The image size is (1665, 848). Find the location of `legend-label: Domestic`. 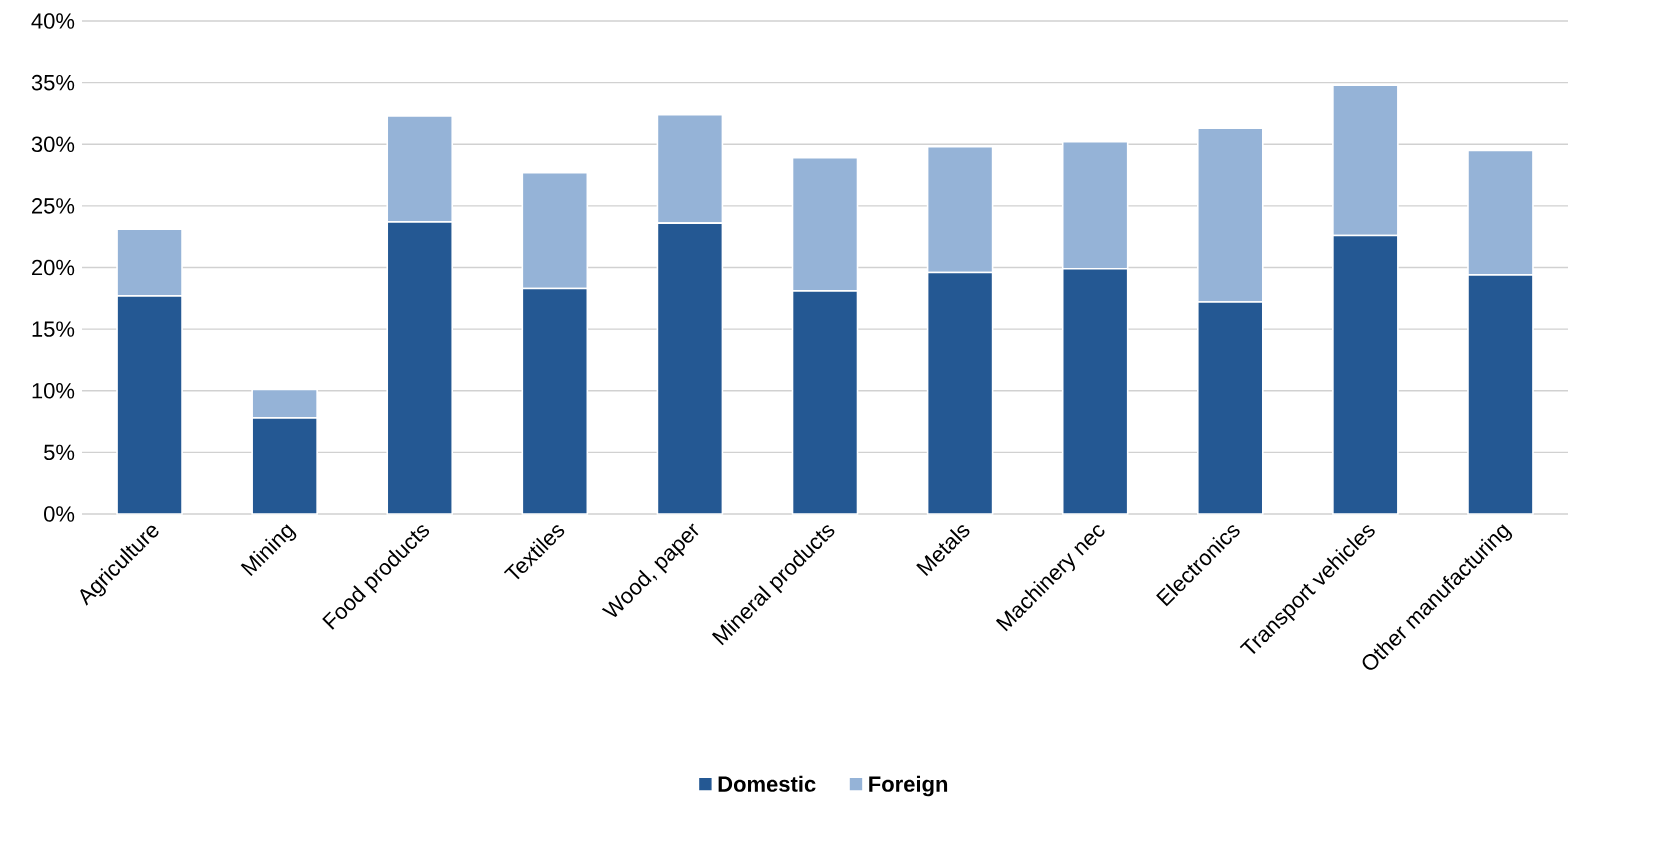

legend-label: Domestic is located at coordinates (767, 783).